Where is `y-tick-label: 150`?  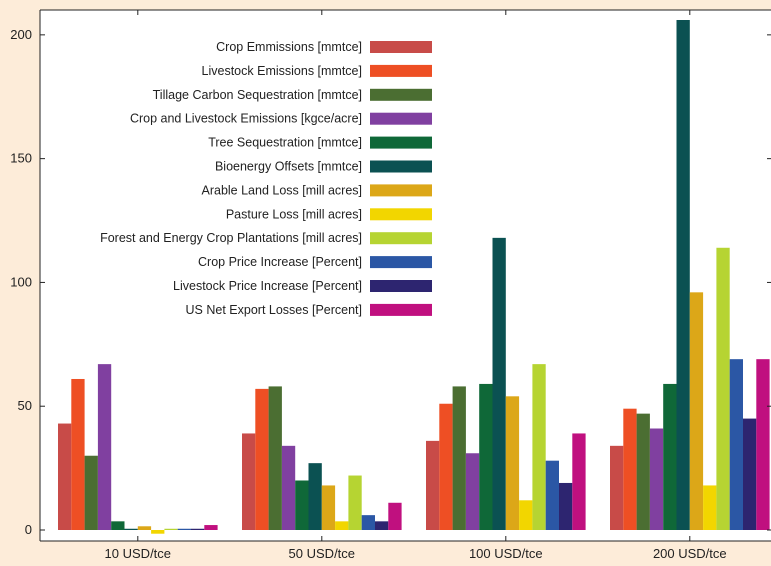
y-tick-label: 150 is located at coordinates (21, 158).